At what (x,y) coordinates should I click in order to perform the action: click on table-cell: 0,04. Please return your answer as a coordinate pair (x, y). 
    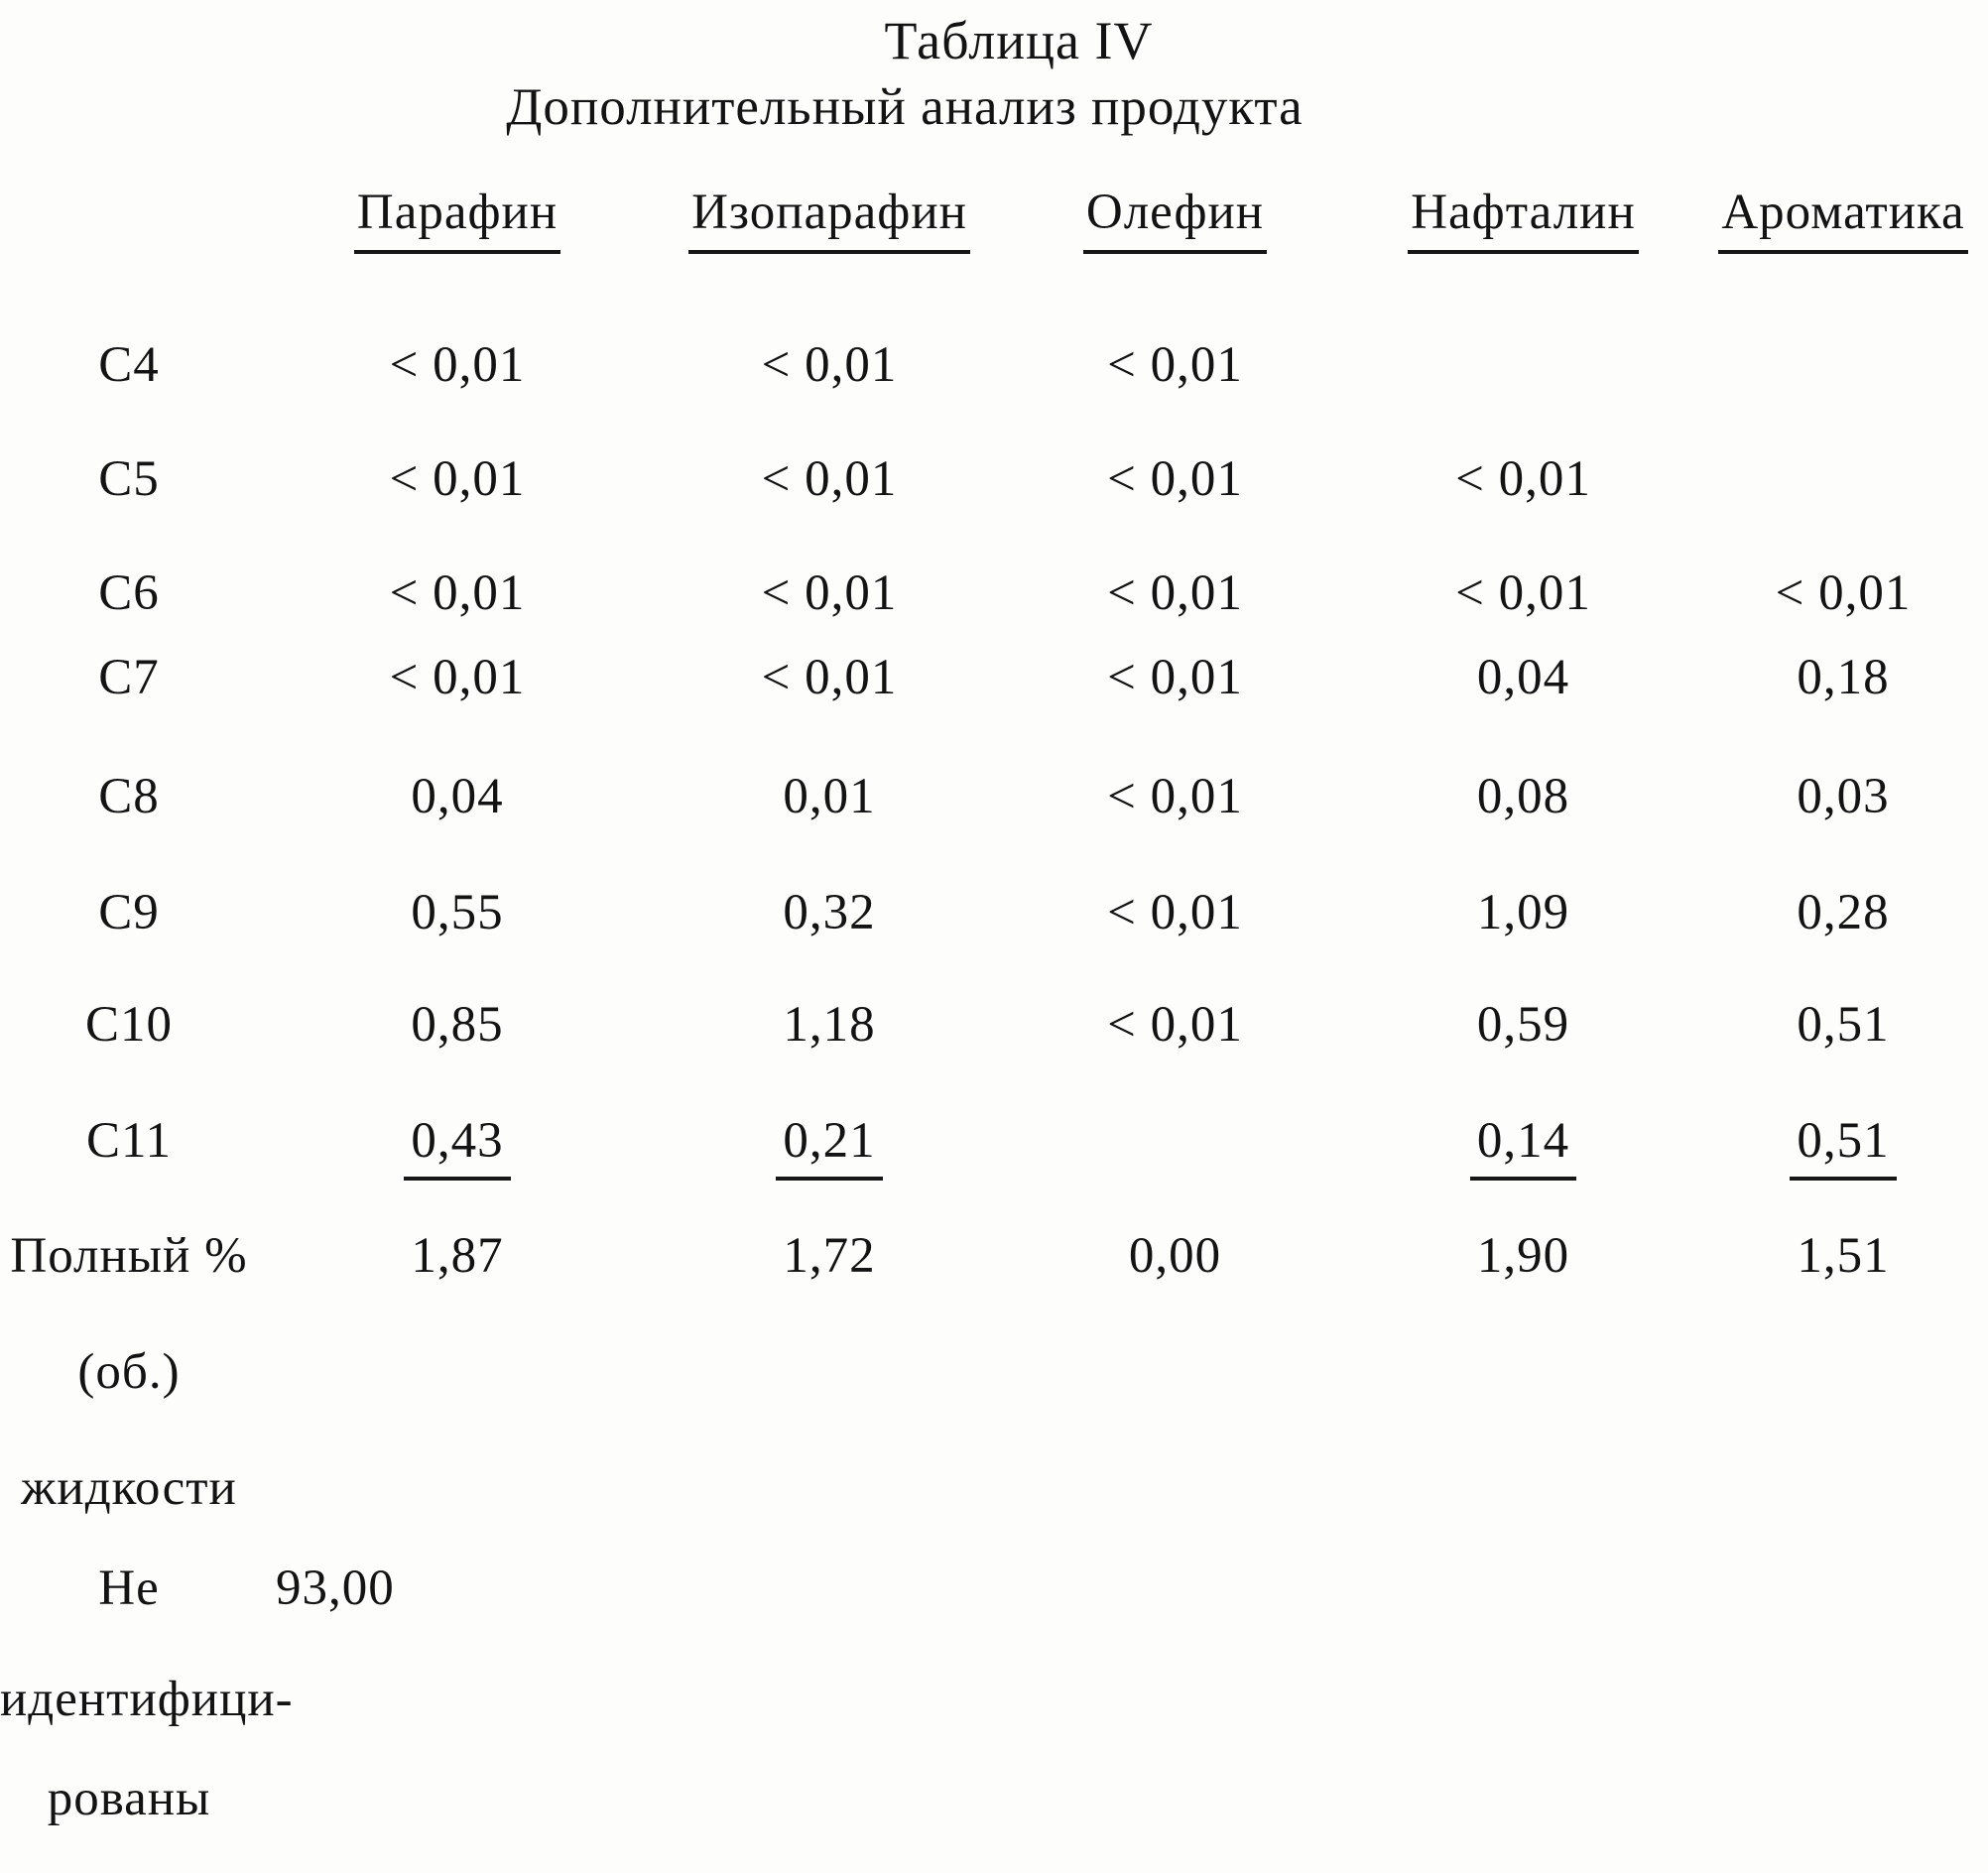
    Looking at the image, I should click on (1523, 677).